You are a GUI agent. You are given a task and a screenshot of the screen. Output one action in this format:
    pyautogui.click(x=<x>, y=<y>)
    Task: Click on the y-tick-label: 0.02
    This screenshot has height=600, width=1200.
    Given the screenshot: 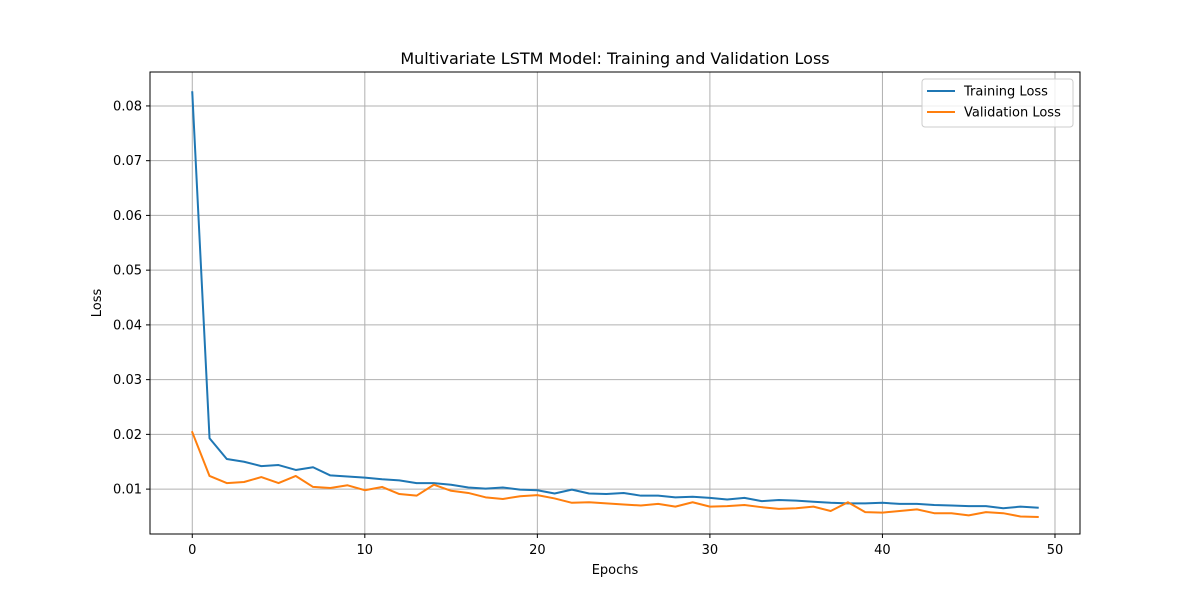 What is the action you would take?
    pyautogui.click(x=127, y=435)
    